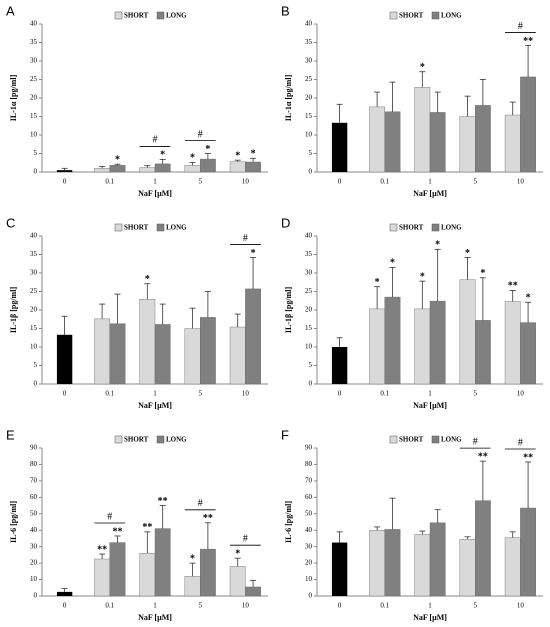  I want to click on y-tick-label: 35, so click(309, 254).